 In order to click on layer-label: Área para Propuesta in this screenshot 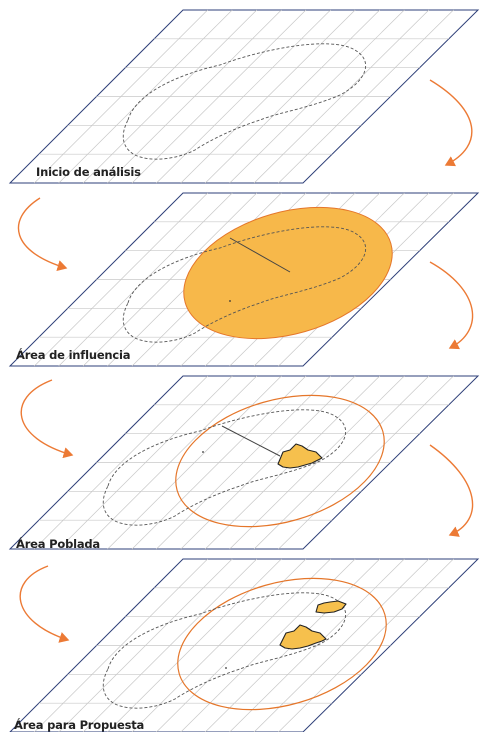, I will do `click(79, 724)`.